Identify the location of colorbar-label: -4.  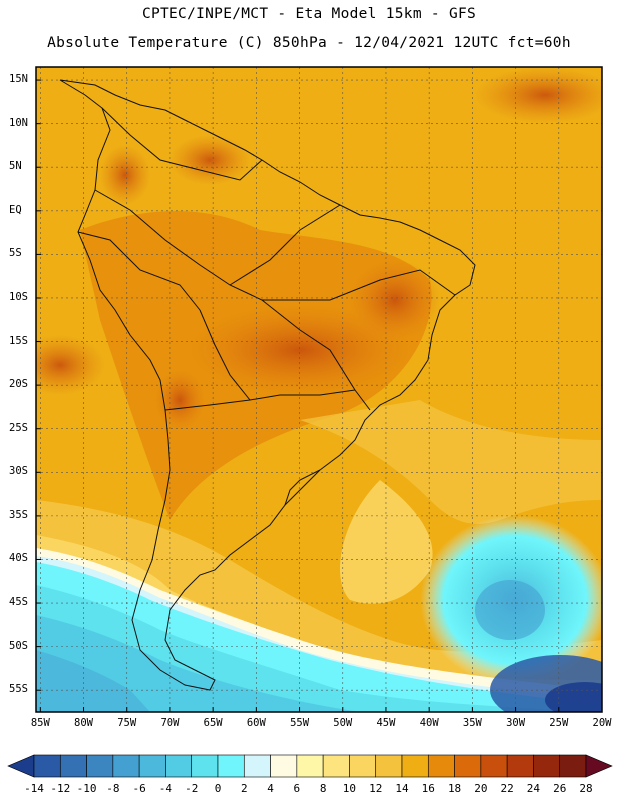
(165, 788).